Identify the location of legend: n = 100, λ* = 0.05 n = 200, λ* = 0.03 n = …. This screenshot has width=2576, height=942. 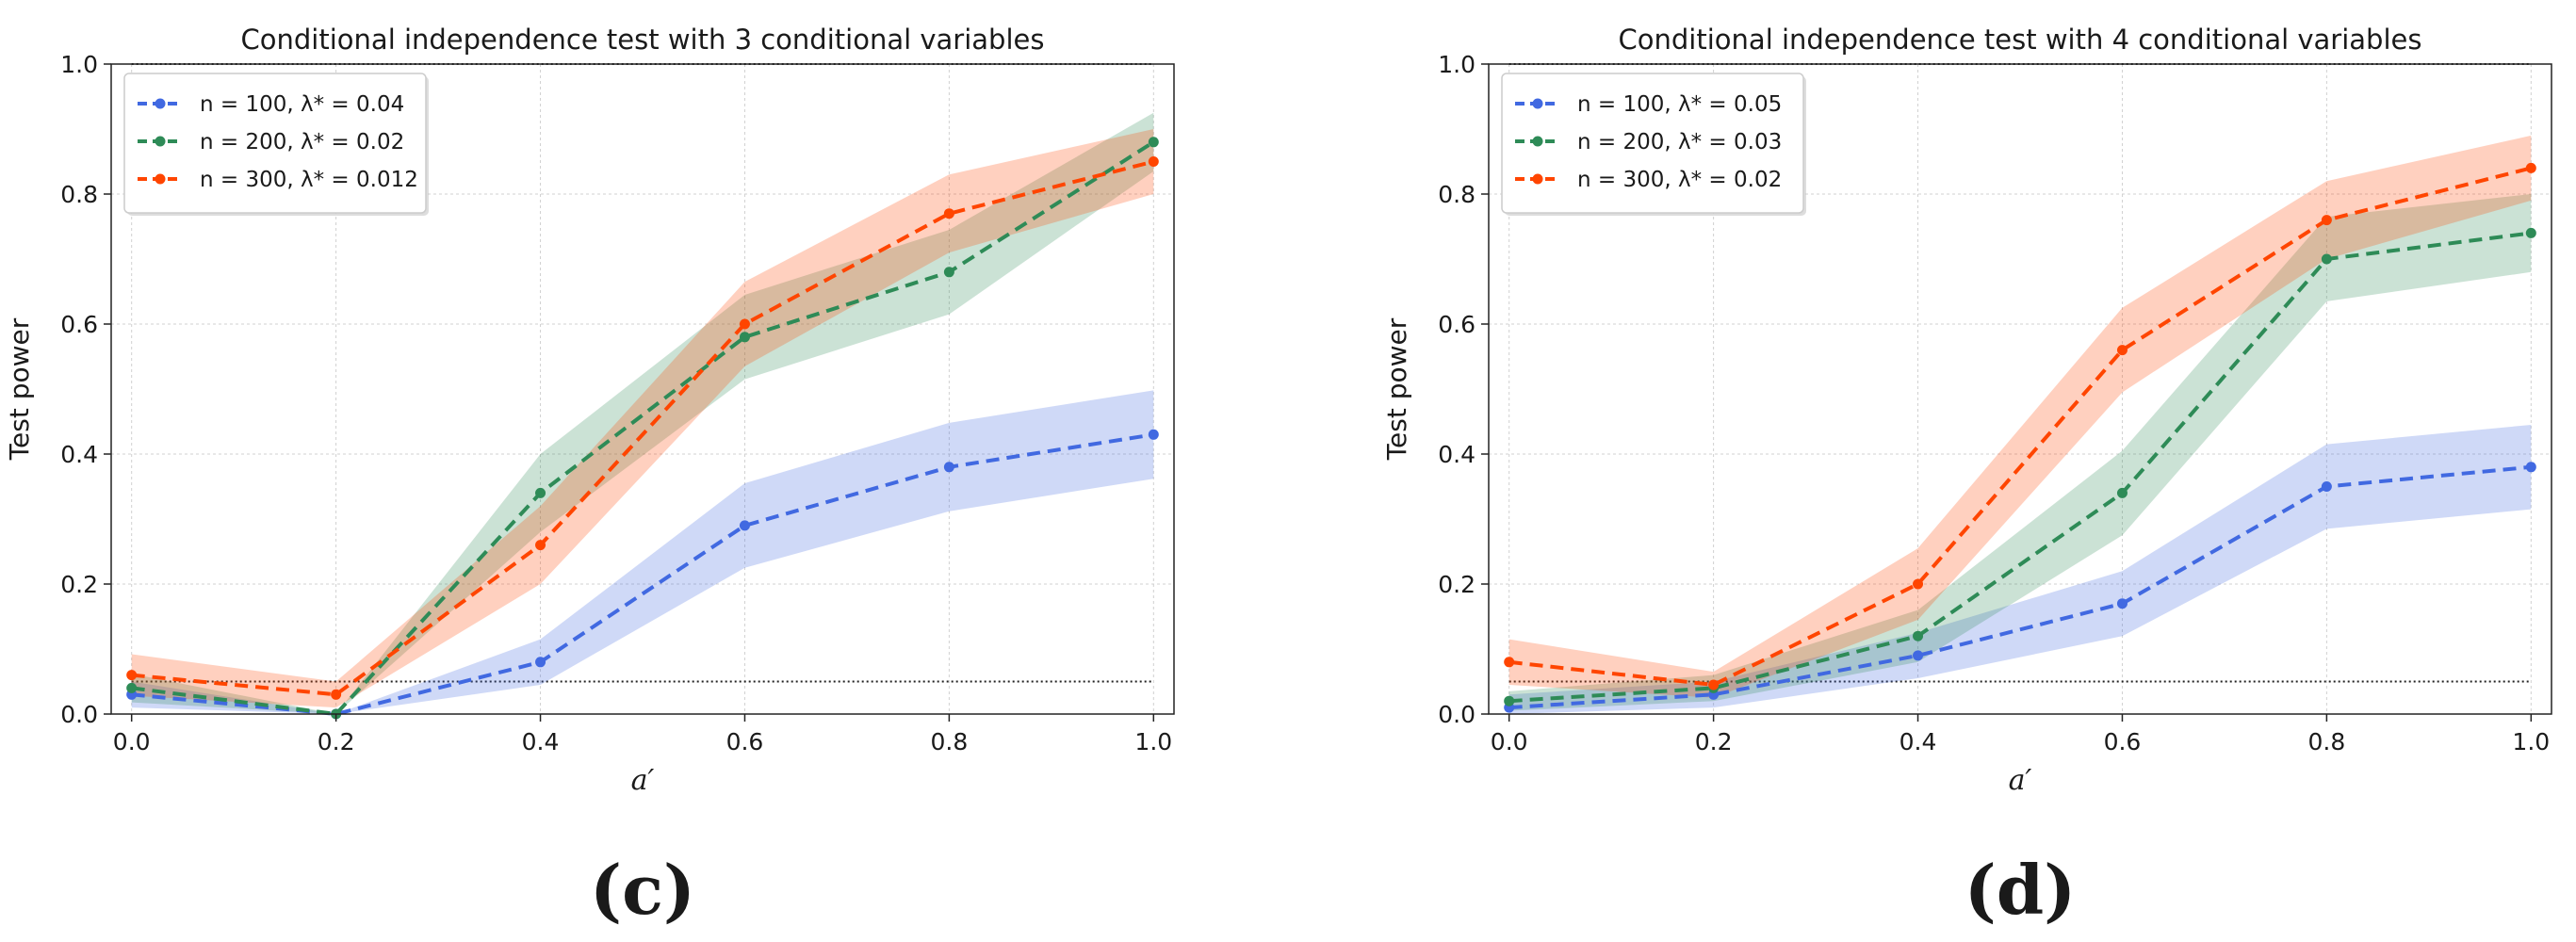
(1653, 144).